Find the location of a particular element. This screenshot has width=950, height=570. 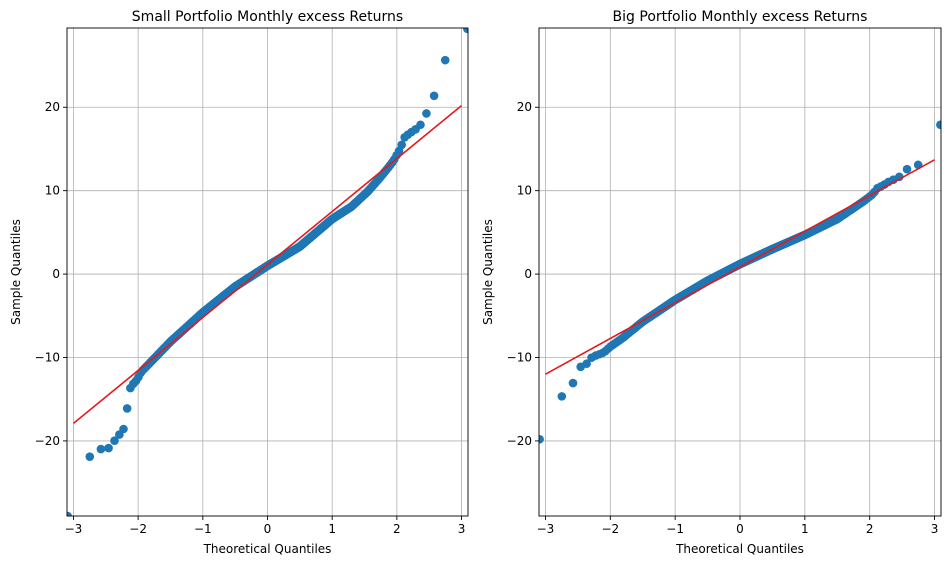

plot-title: Small Portfolio Monthly excess Returns is located at coordinates (267, 17).